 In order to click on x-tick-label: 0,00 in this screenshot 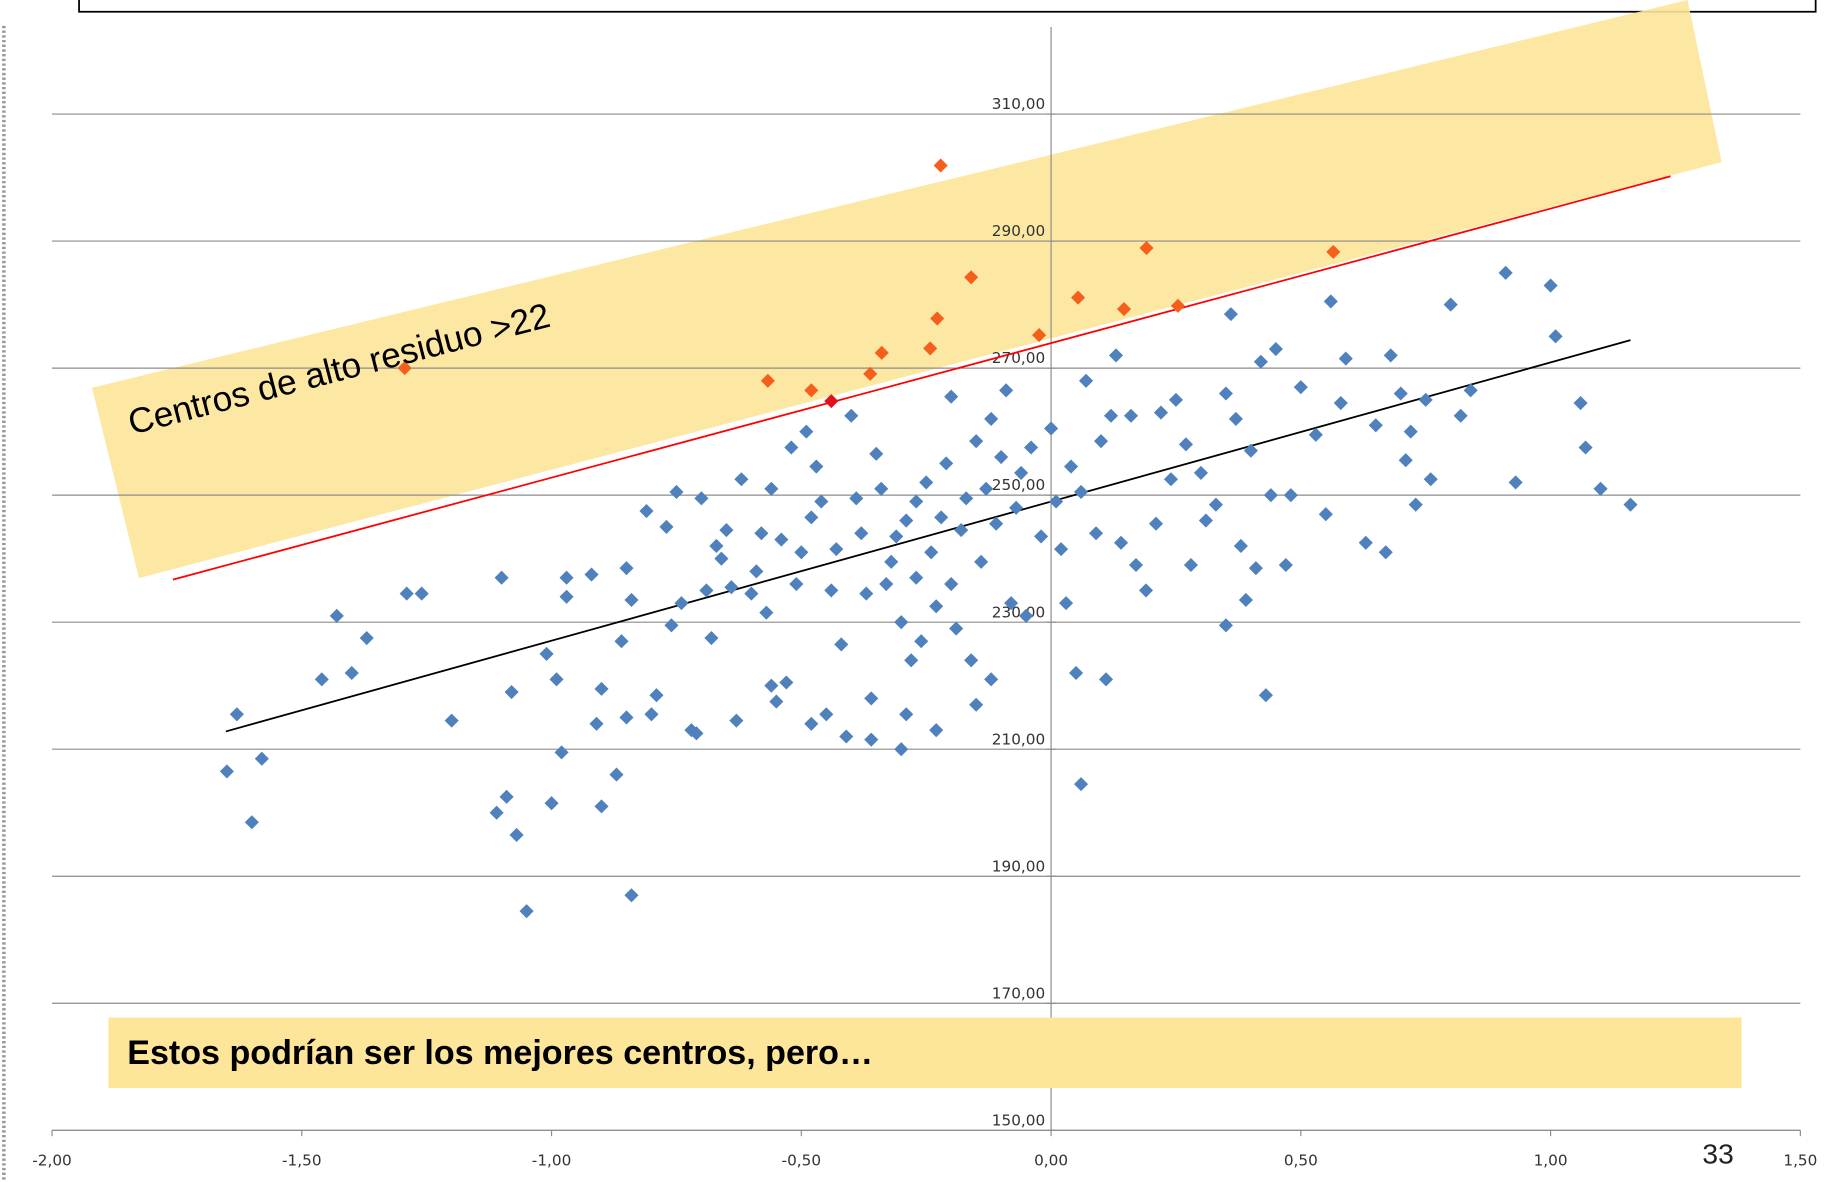, I will do `click(1051, 1160)`.